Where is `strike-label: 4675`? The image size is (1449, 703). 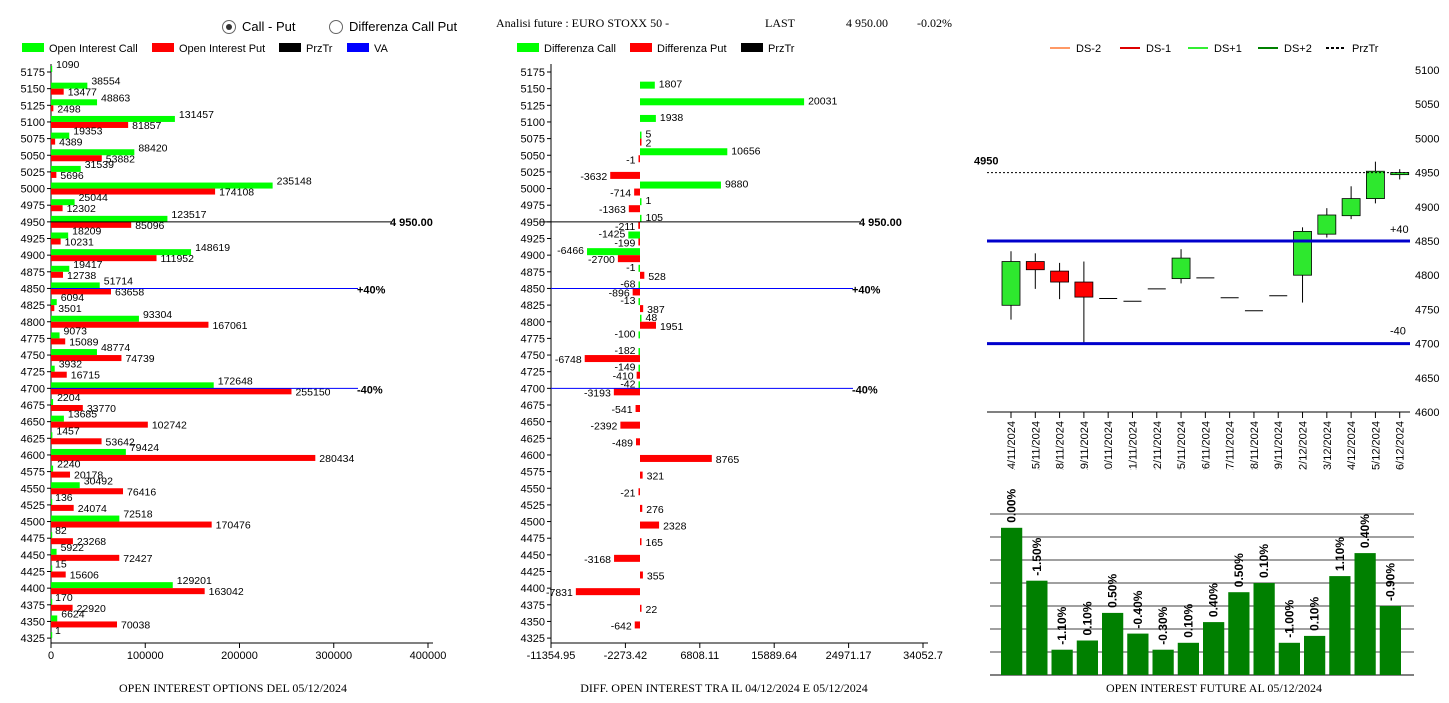
strike-label: 4675 is located at coordinates (533, 406).